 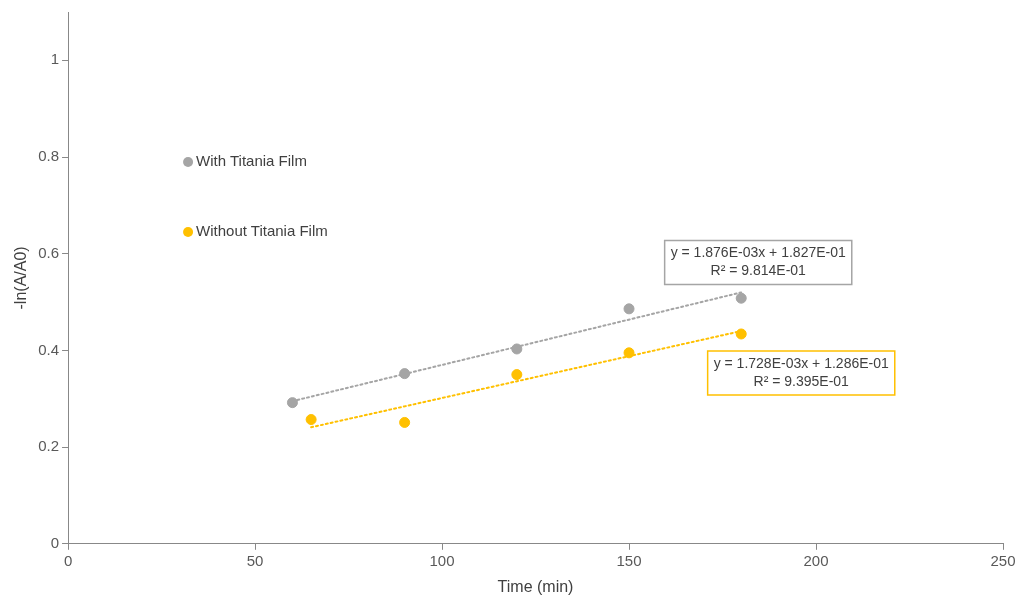 What do you see at coordinates (251, 161) in the screenshot?
I see `legend-label: With Titania Film` at bounding box center [251, 161].